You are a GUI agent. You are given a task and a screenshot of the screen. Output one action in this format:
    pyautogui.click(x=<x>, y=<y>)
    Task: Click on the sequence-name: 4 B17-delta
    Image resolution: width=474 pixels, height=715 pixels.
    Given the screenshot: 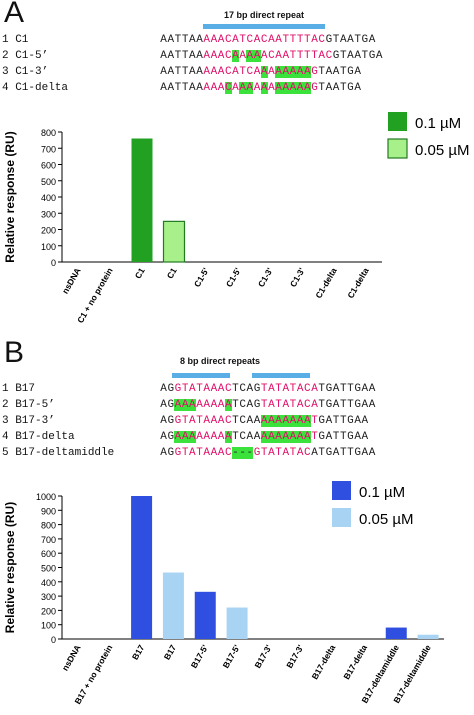 What is the action you would take?
    pyautogui.click(x=38, y=437)
    